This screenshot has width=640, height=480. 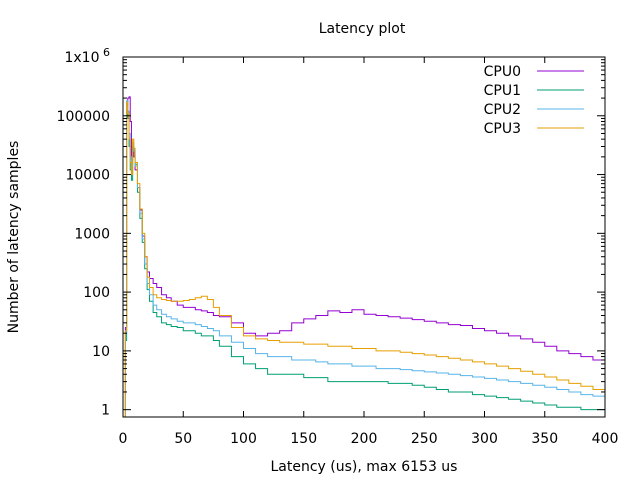 What do you see at coordinates (123, 439) in the screenshot?
I see `x-tick-label: 0` at bounding box center [123, 439].